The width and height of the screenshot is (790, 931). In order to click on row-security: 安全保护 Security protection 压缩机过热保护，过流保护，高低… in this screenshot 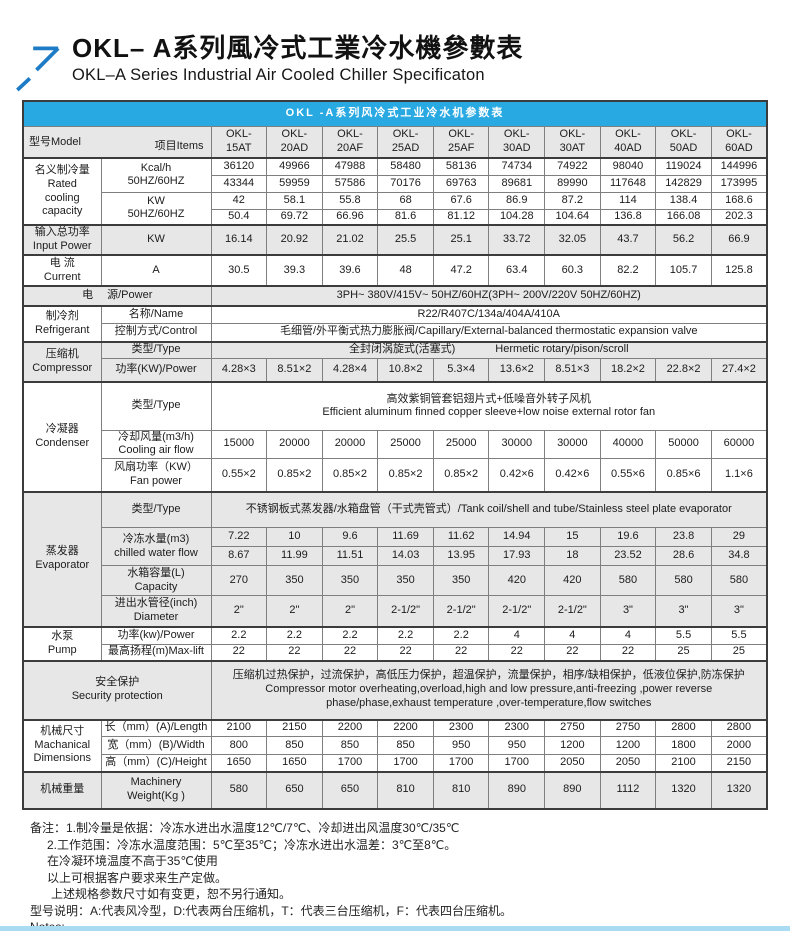, I will do `click(395, 689)`.